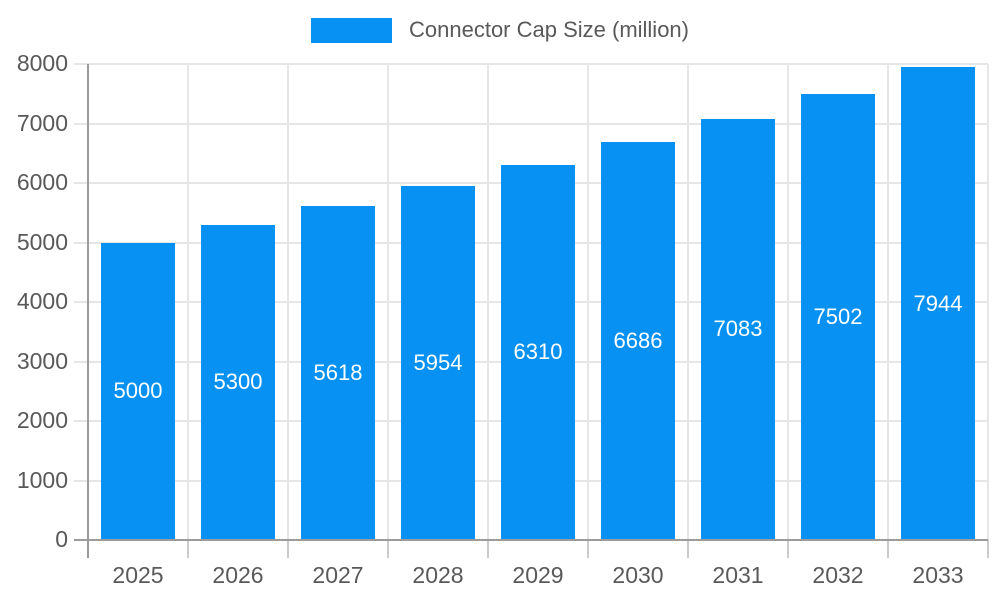  I want to click on y-axis-line, so click(88, 311).